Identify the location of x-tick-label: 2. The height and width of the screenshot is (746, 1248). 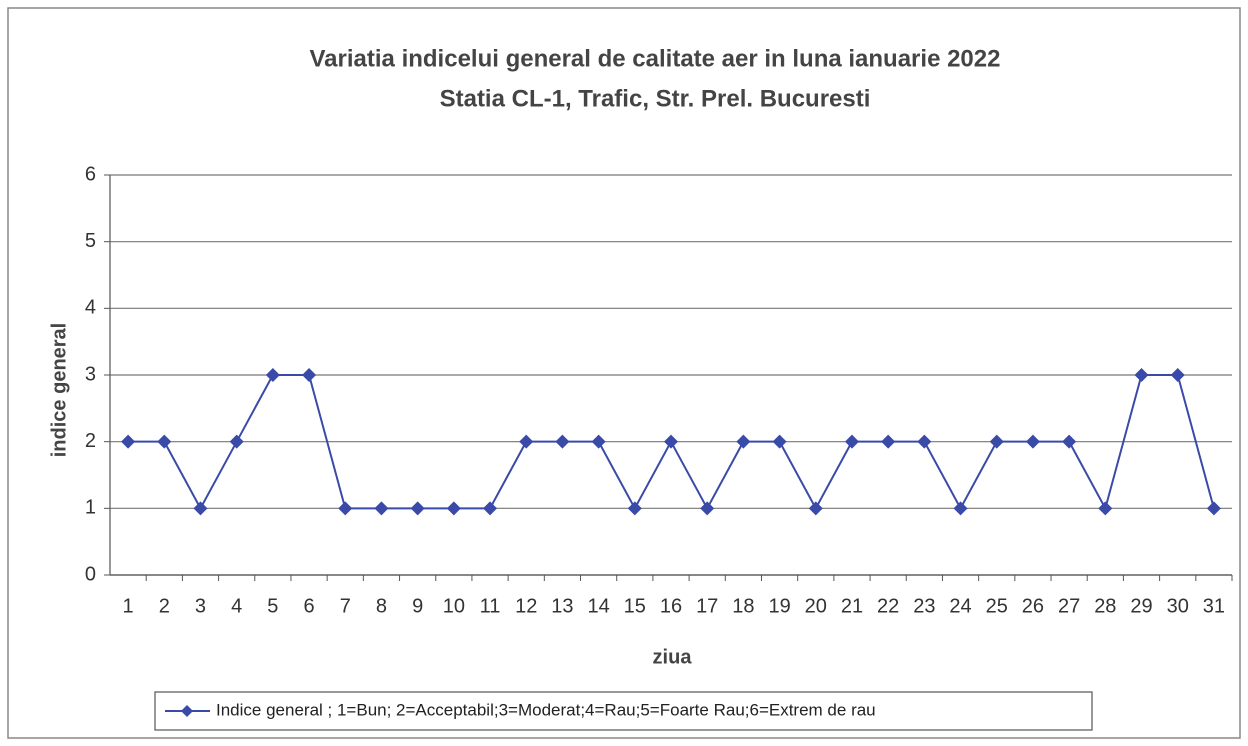
(164, 606).